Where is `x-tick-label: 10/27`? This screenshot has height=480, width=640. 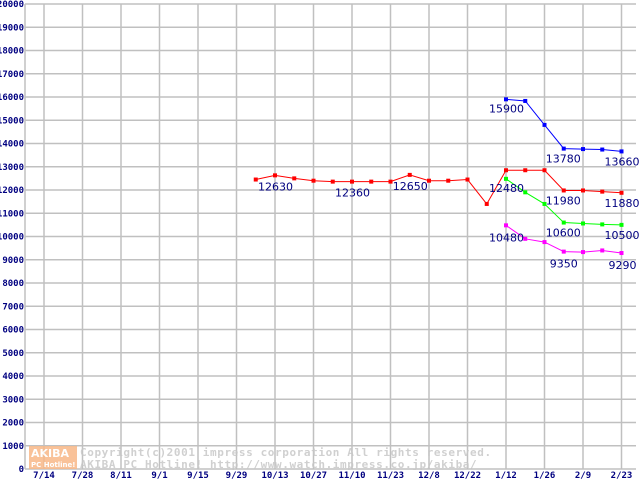
x-tick-label: 10/27 is located at coordinates (313, 475).